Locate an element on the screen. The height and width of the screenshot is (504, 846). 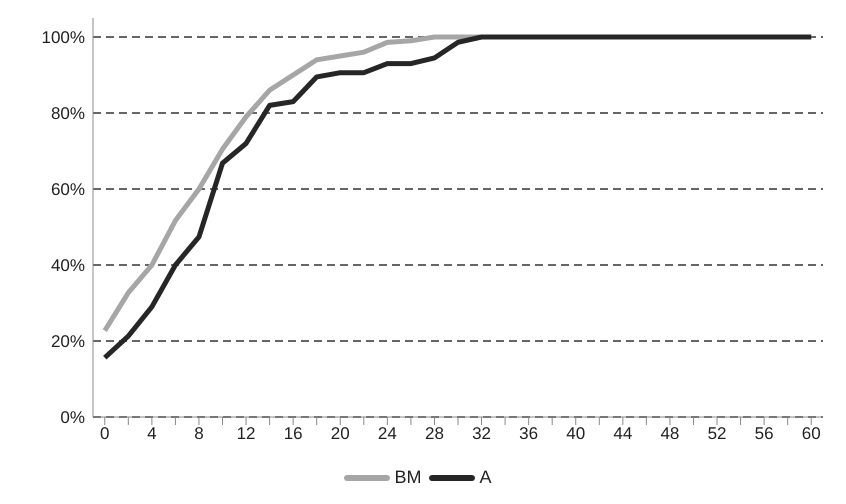
x-tick-label: 60 is located at coordinates (811, 434).